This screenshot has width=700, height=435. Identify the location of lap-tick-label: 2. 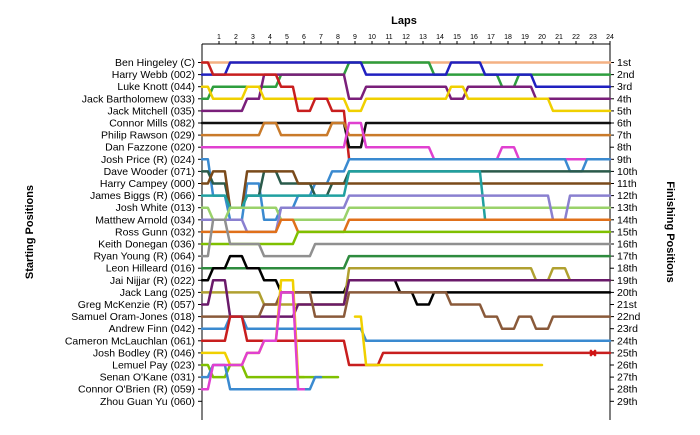
(236, 37).